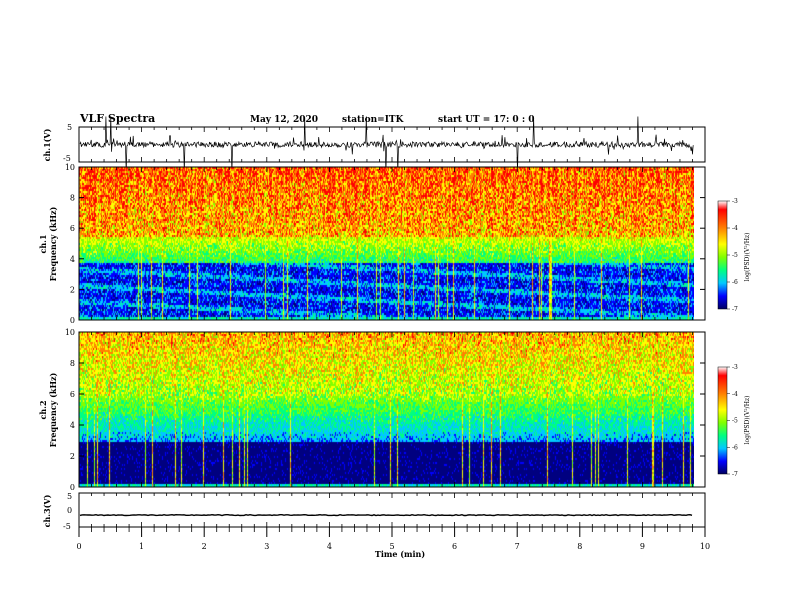 This screenshot has width=792, height=612. Describe the element at coordinates (642, 546) in the screenshot. I see `xtick-9: 9` at that location.